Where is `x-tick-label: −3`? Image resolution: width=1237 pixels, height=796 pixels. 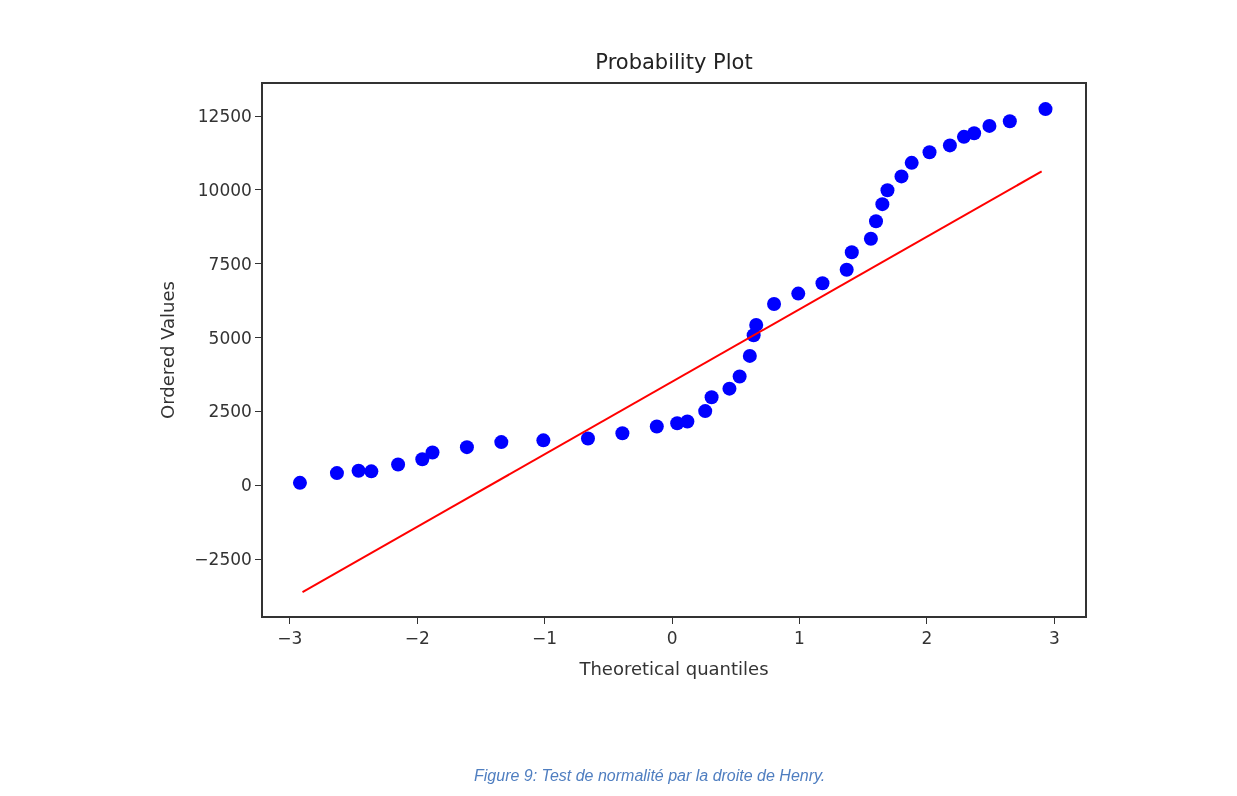 x-tick-label: −3 is located at coordinates (290, 638).